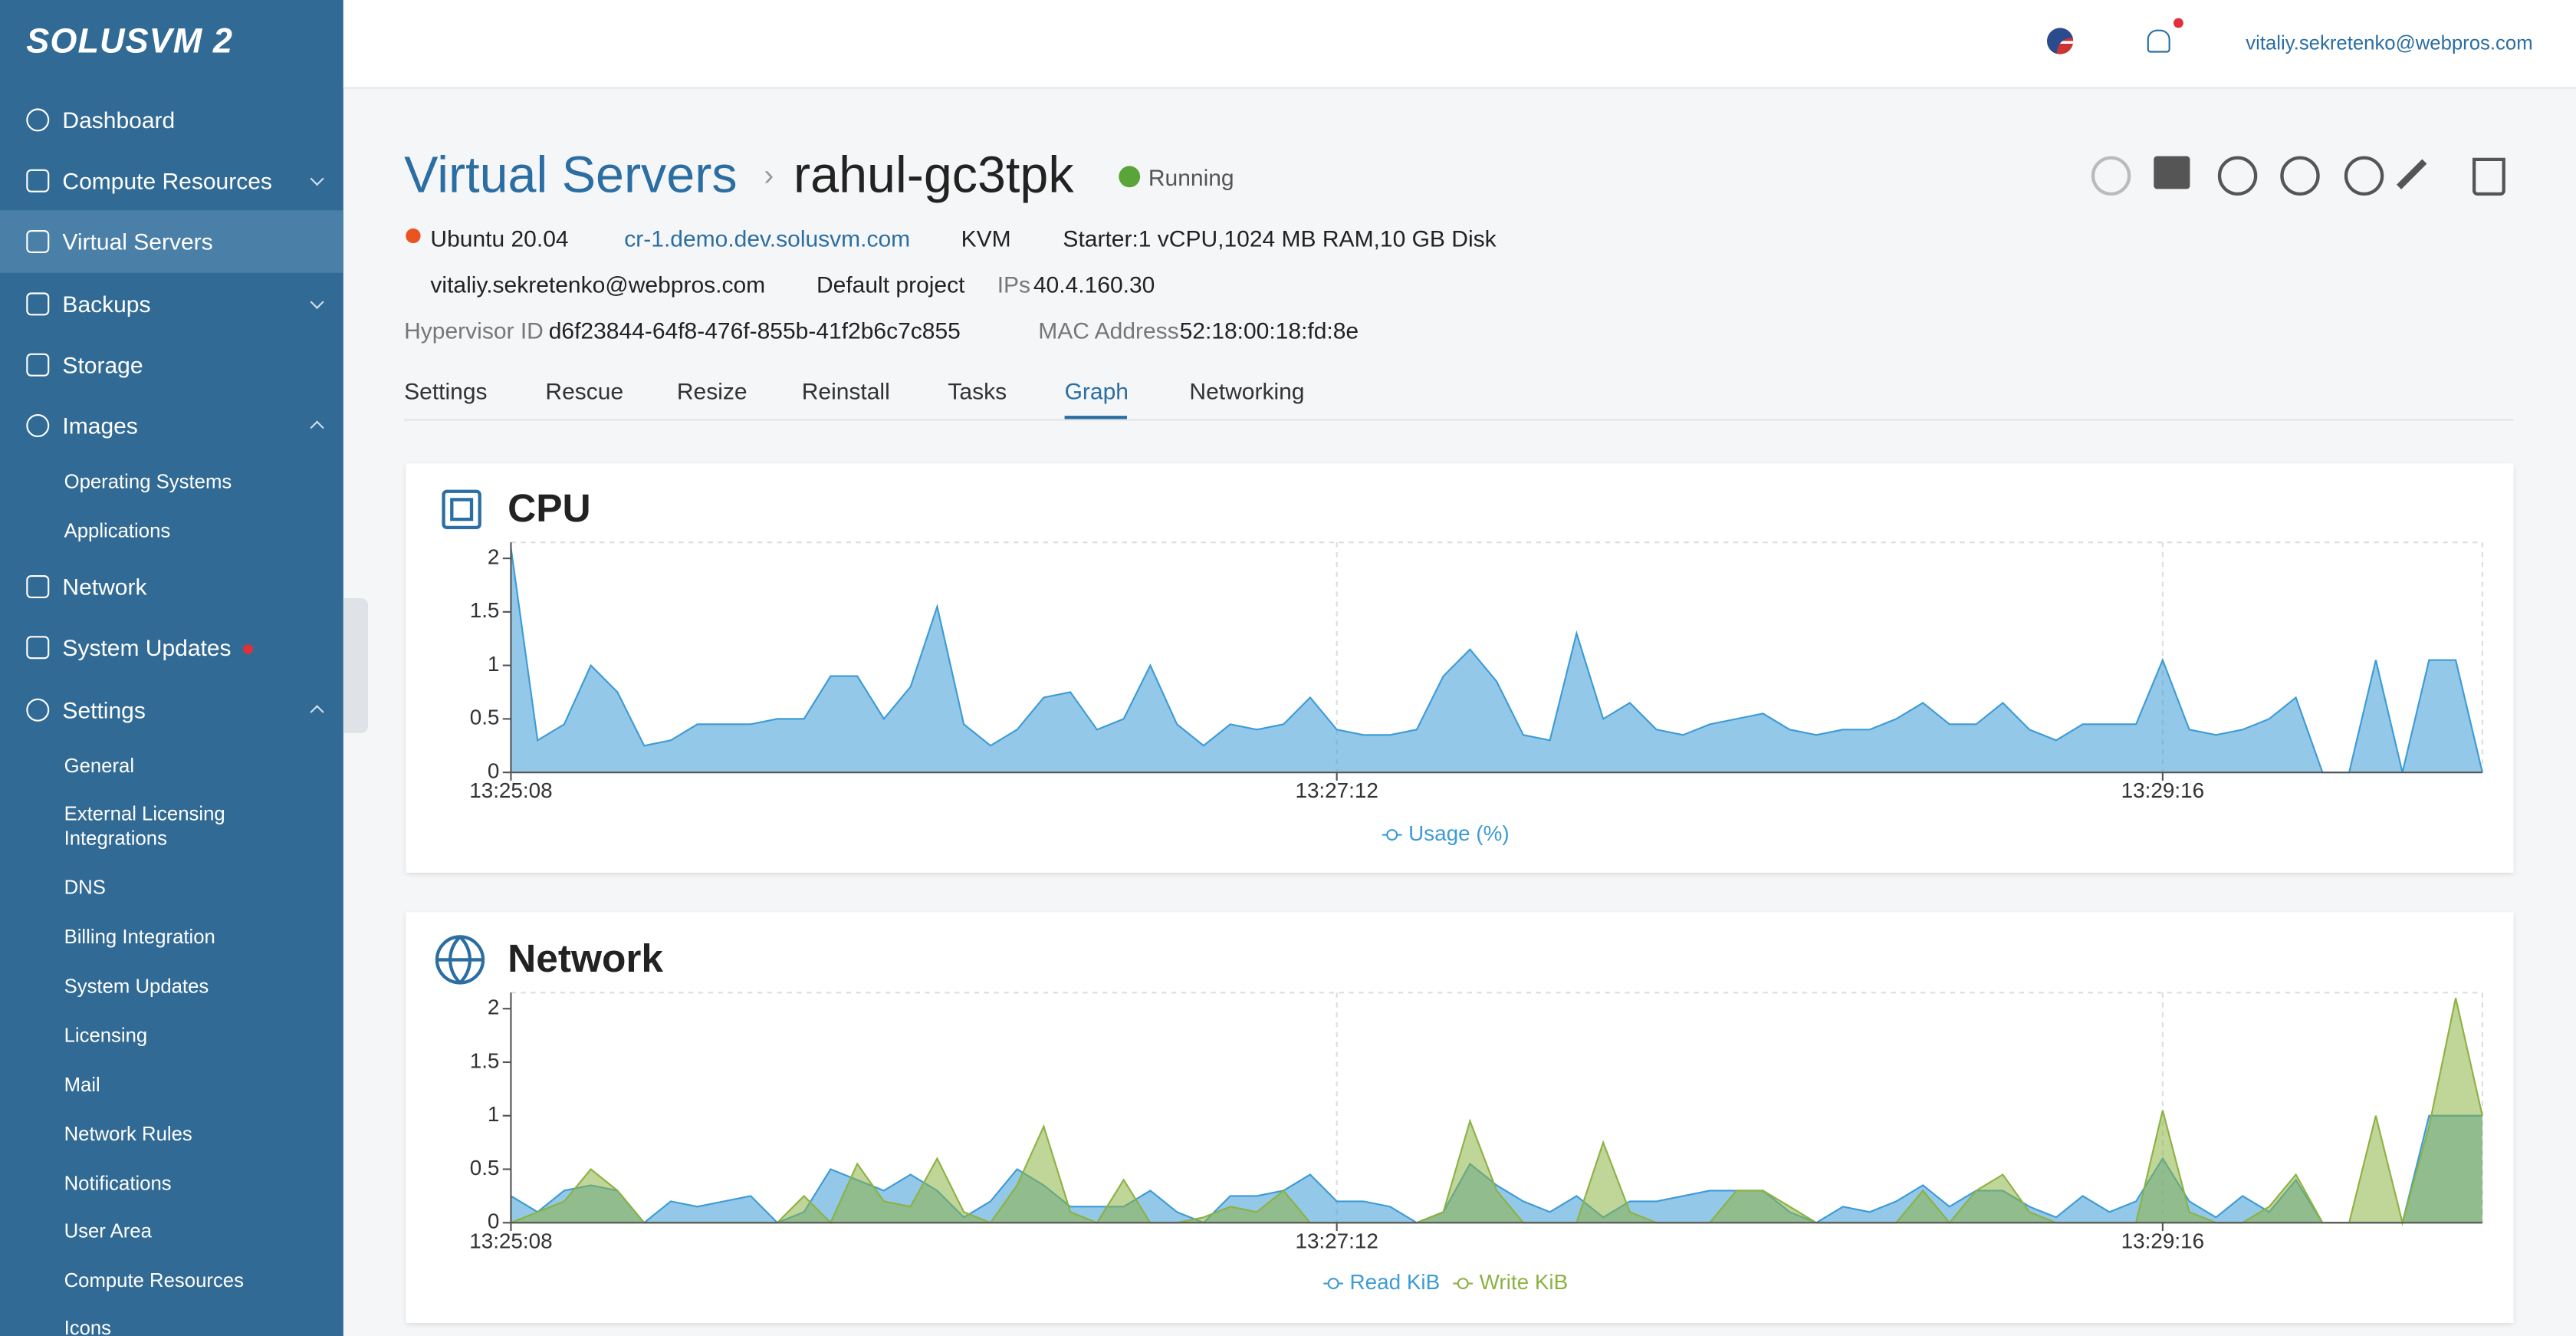  Describe the element at coordinates (88, 1326) in the screenshot. I see `submenu-item: Icons` at that location.